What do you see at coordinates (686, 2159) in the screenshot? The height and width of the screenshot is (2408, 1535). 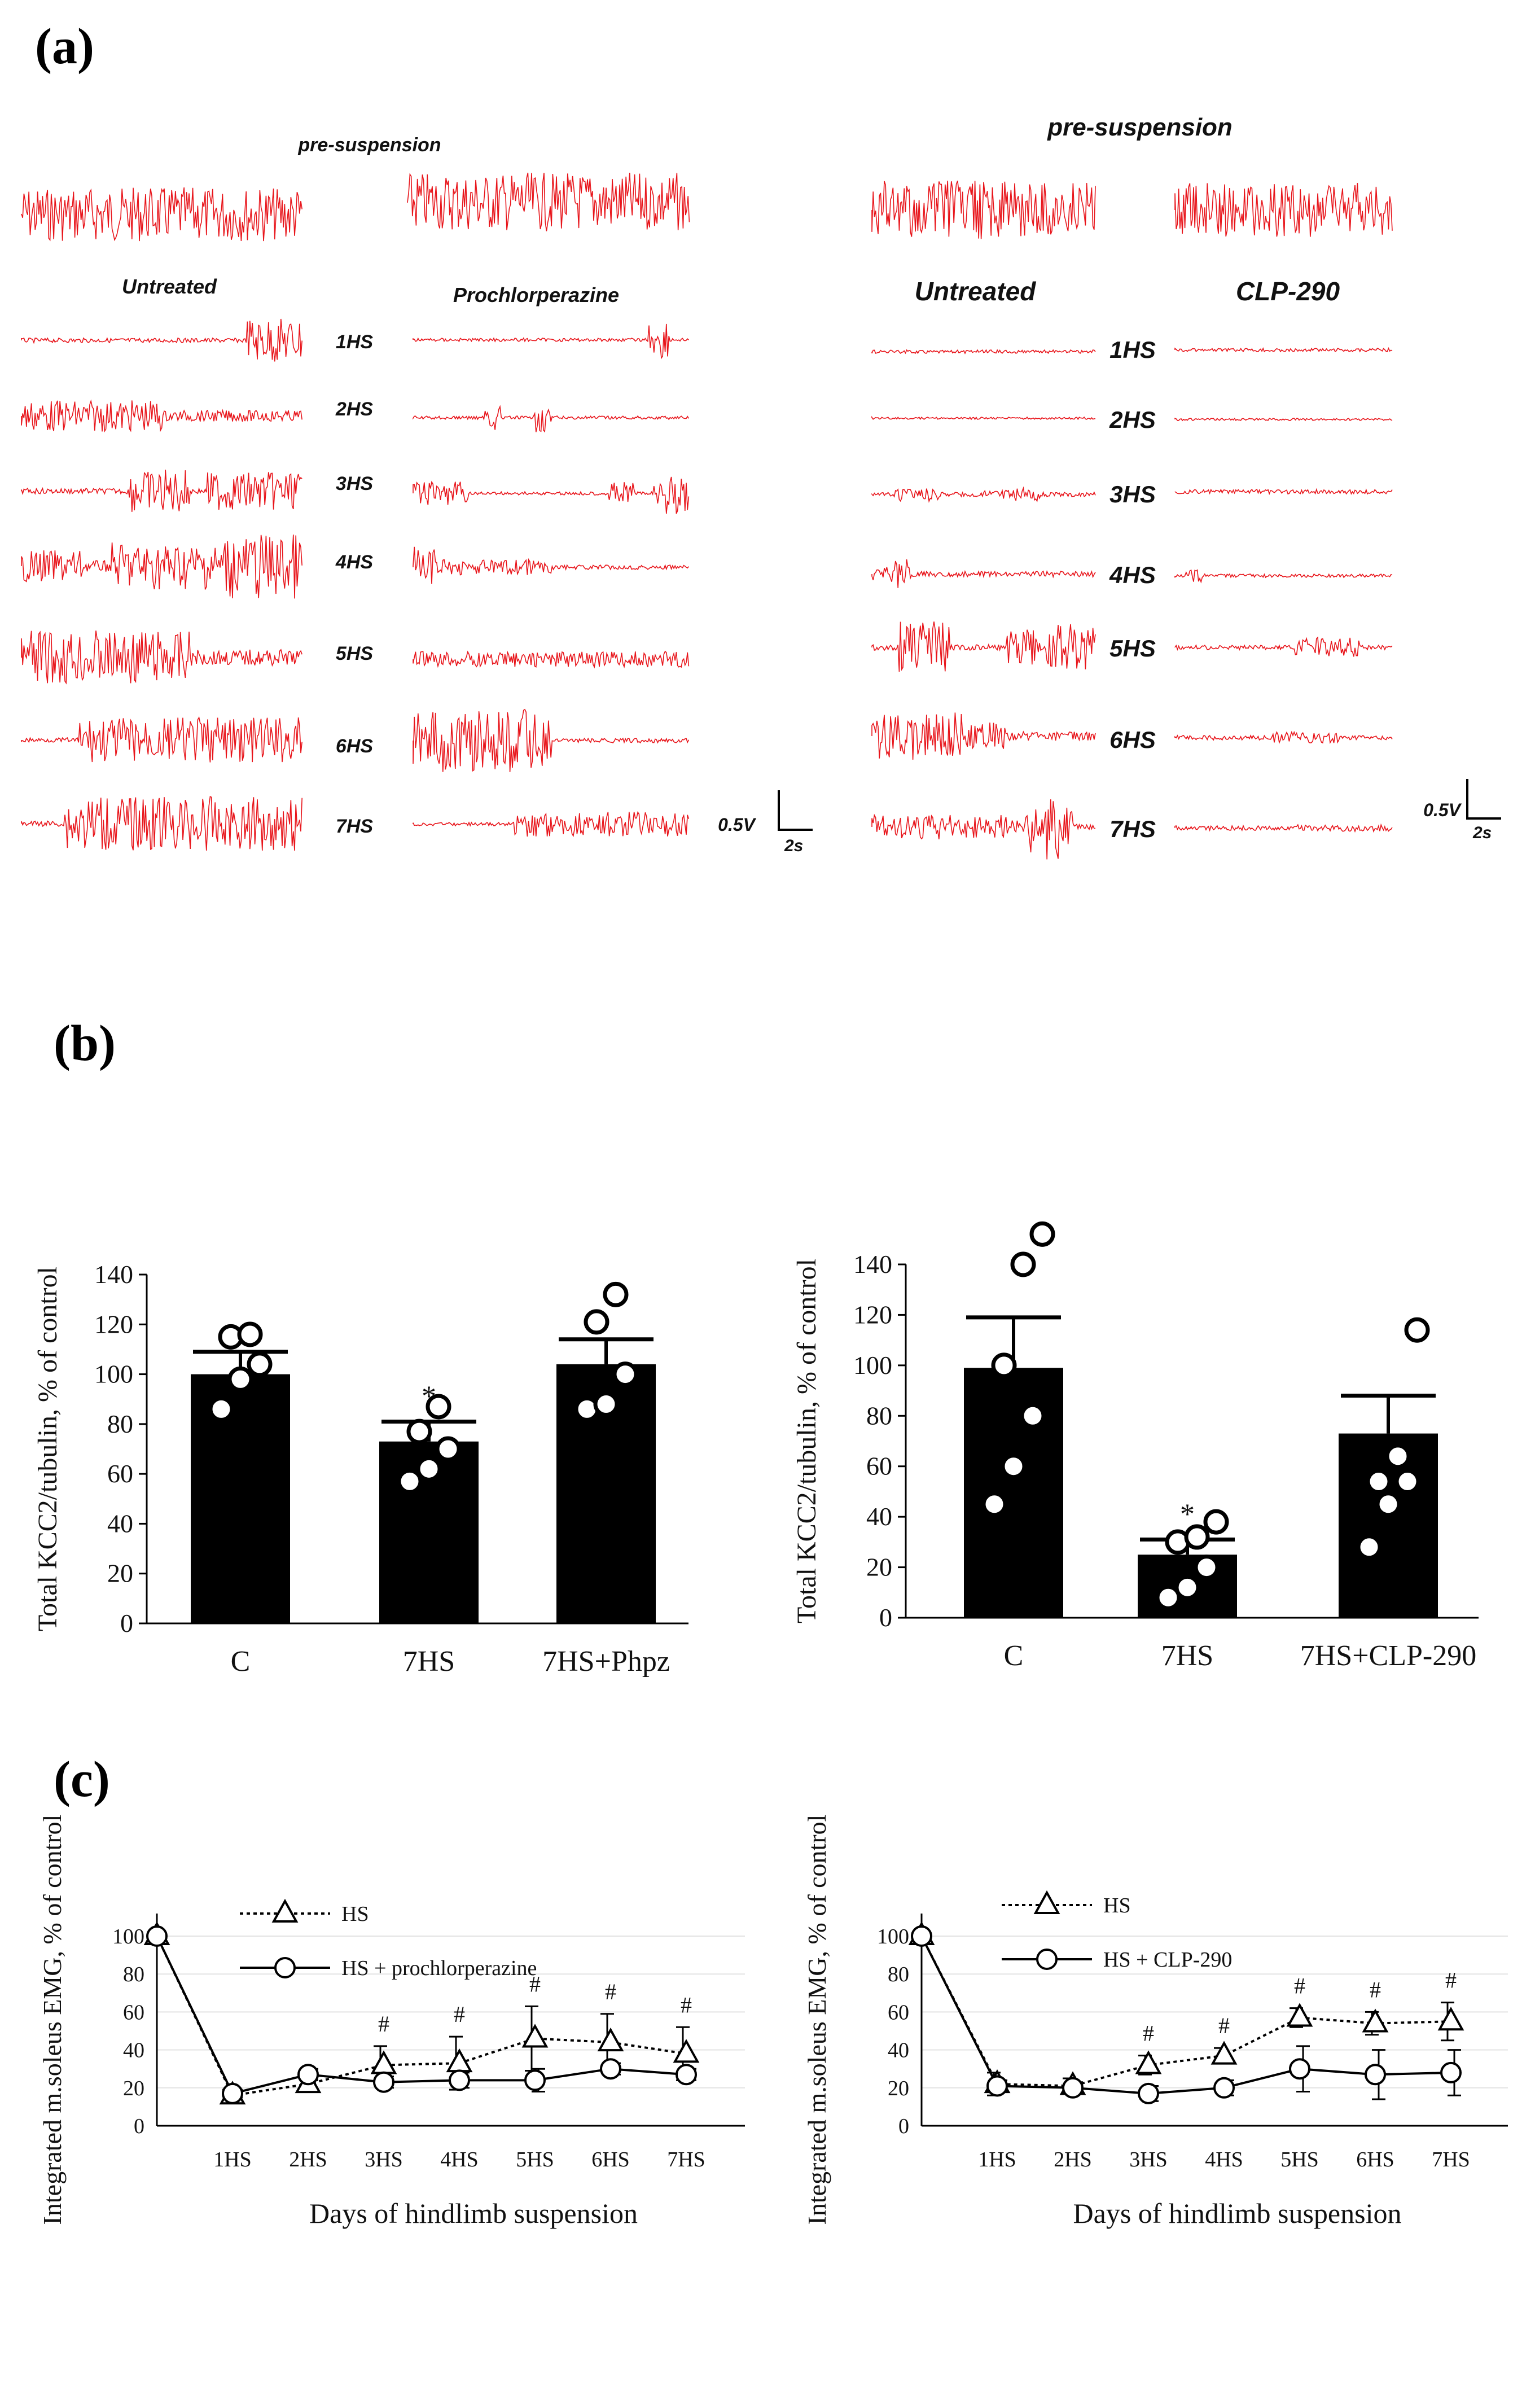 I see `line-c-left-xtick-label: 7HS` at bounding box center [686, 2159].